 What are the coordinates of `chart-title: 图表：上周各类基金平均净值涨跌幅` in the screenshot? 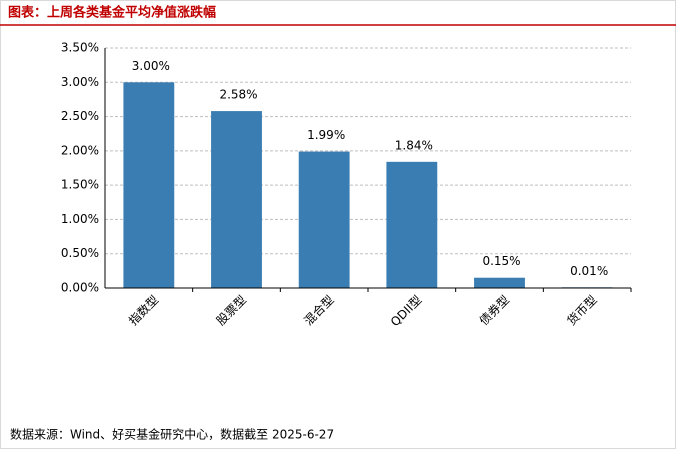 It's located at (112, 13).